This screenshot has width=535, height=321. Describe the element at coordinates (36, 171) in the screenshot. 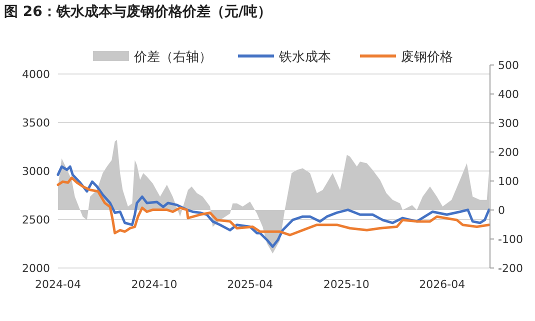

I see `y-tick-label: 3000` at that location.